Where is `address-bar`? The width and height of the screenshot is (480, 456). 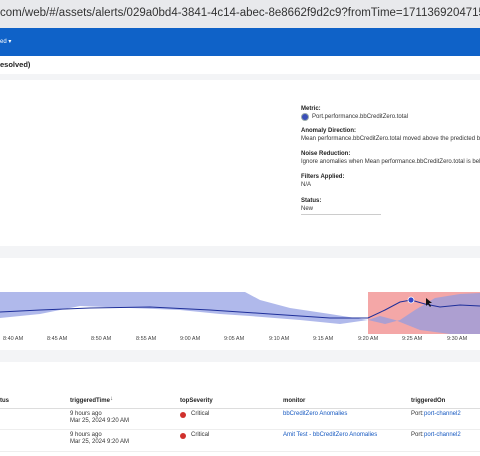
address-bar is located at coordinates (240, 14).